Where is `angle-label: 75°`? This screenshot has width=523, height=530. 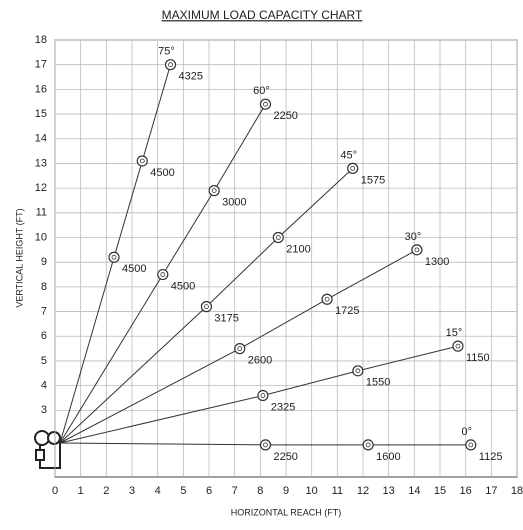 angle-label: 75° is located at coordinates (166, 52).